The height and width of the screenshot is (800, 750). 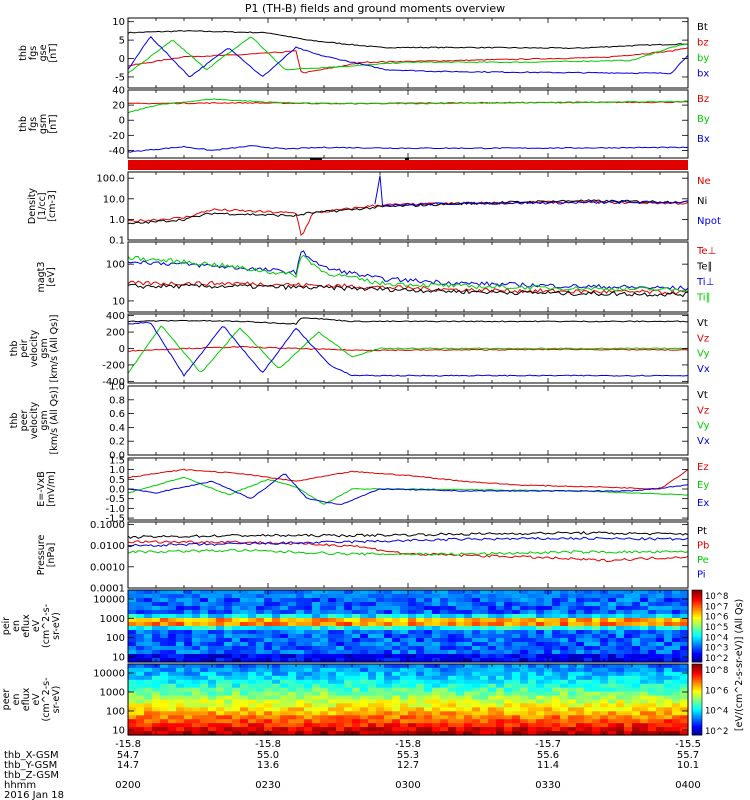 What do you see at coordinates (1, 626) in the screenshot?
I see `y-axis-label-line: thb` at bounding box center [1, 626].